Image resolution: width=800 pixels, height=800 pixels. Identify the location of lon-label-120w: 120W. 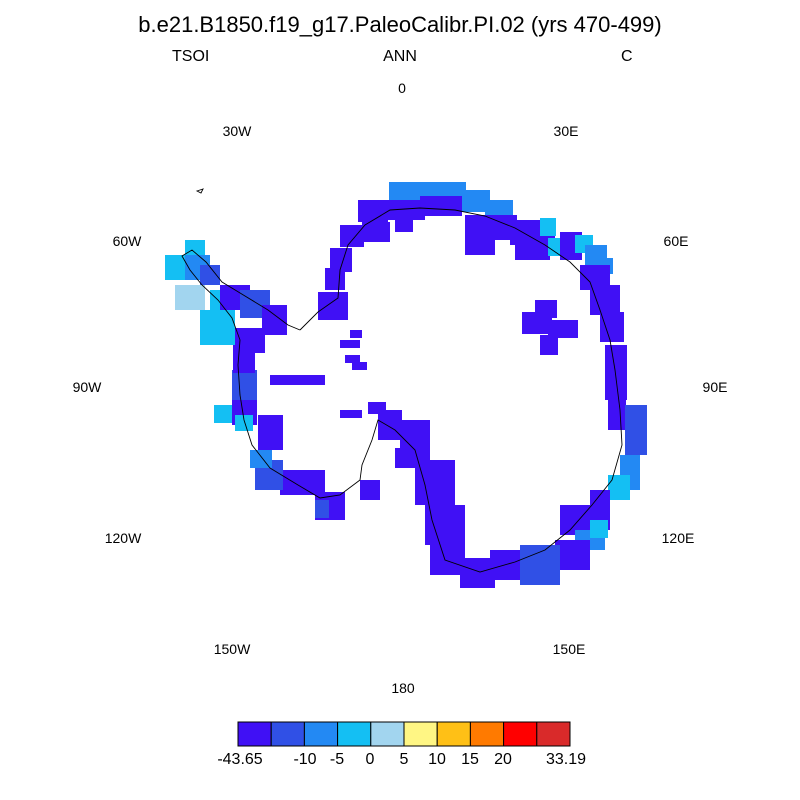
(123, 538).